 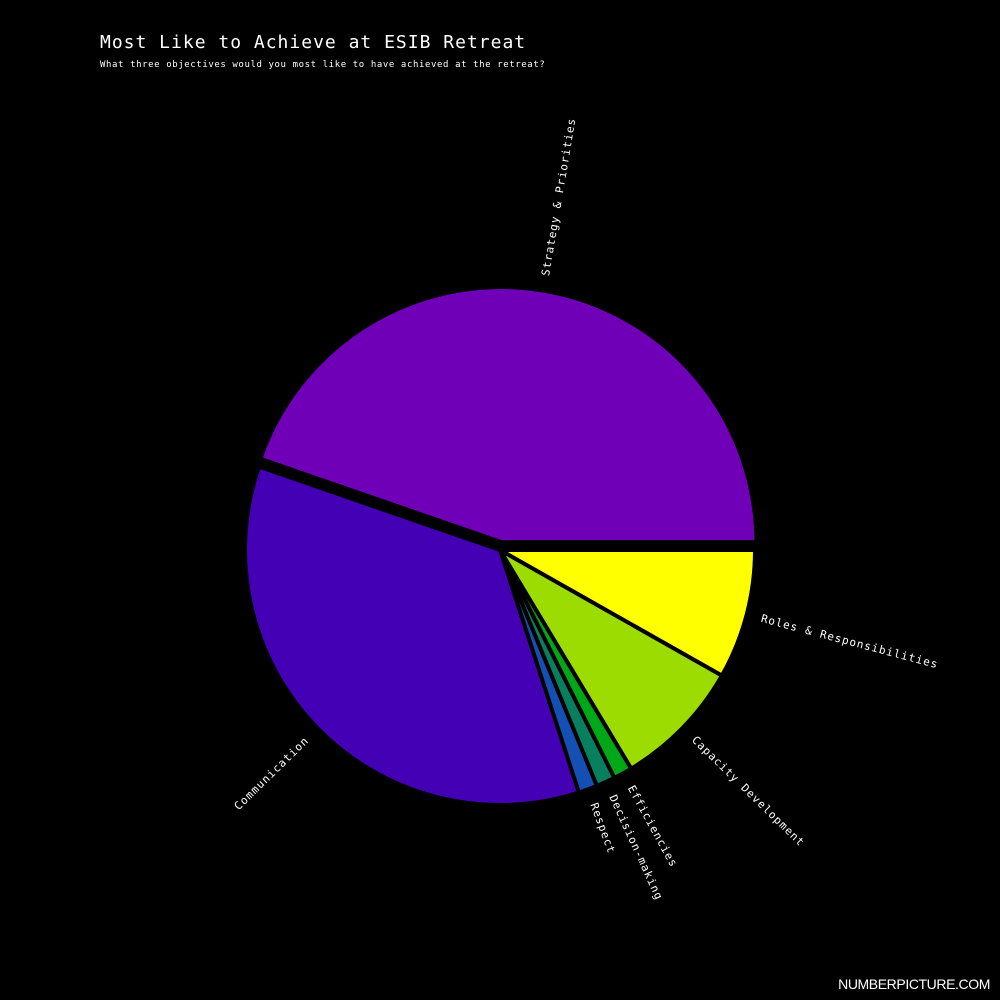 I want to click on chart-title: Most Like to Achieve at ESIB Retreat, so click(x=313, y=42).